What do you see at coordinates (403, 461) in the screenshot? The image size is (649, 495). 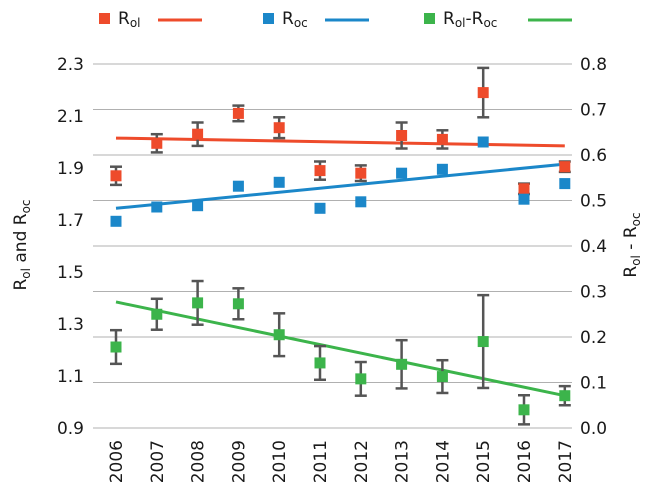 I see `x-tick-label: 2013` at bounding box center [403, 461].